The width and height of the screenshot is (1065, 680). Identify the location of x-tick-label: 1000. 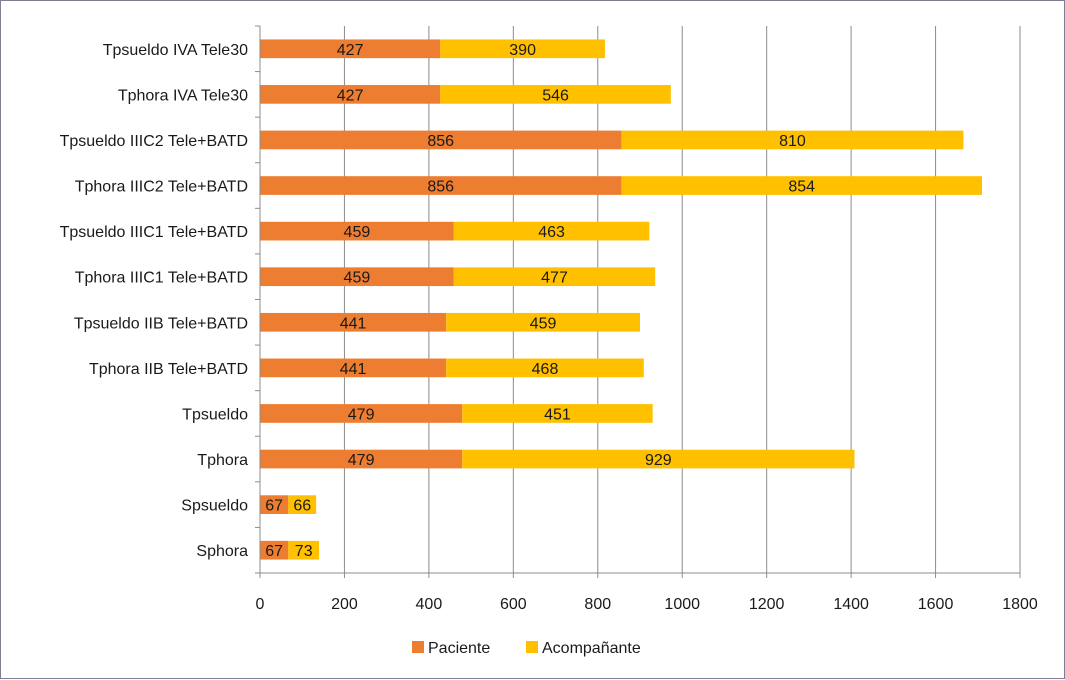
(682, 604).